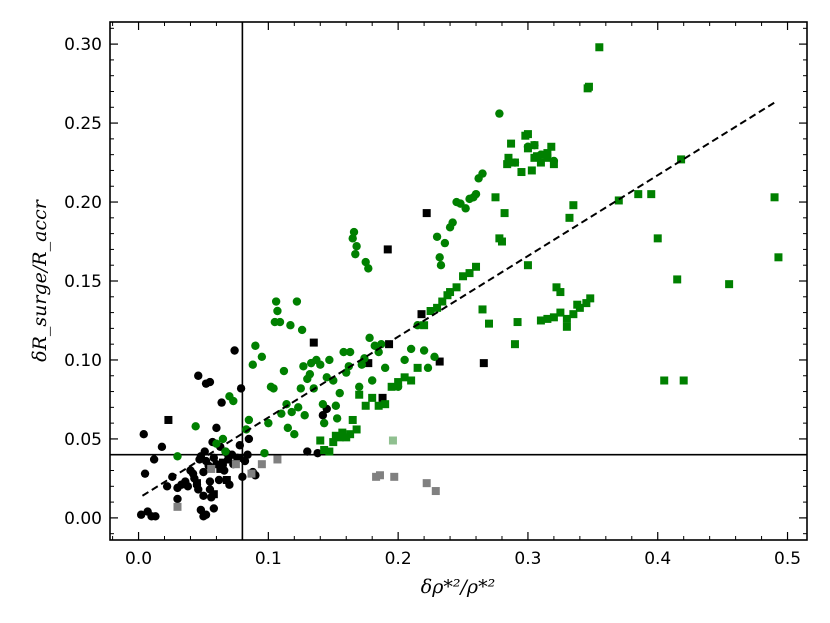 This screenshot has width=830, height=623. Describe the element at coordinates (458, 587) in the screenshot. I see `x-axis-label: δρ*²/ρ*²` at that location.